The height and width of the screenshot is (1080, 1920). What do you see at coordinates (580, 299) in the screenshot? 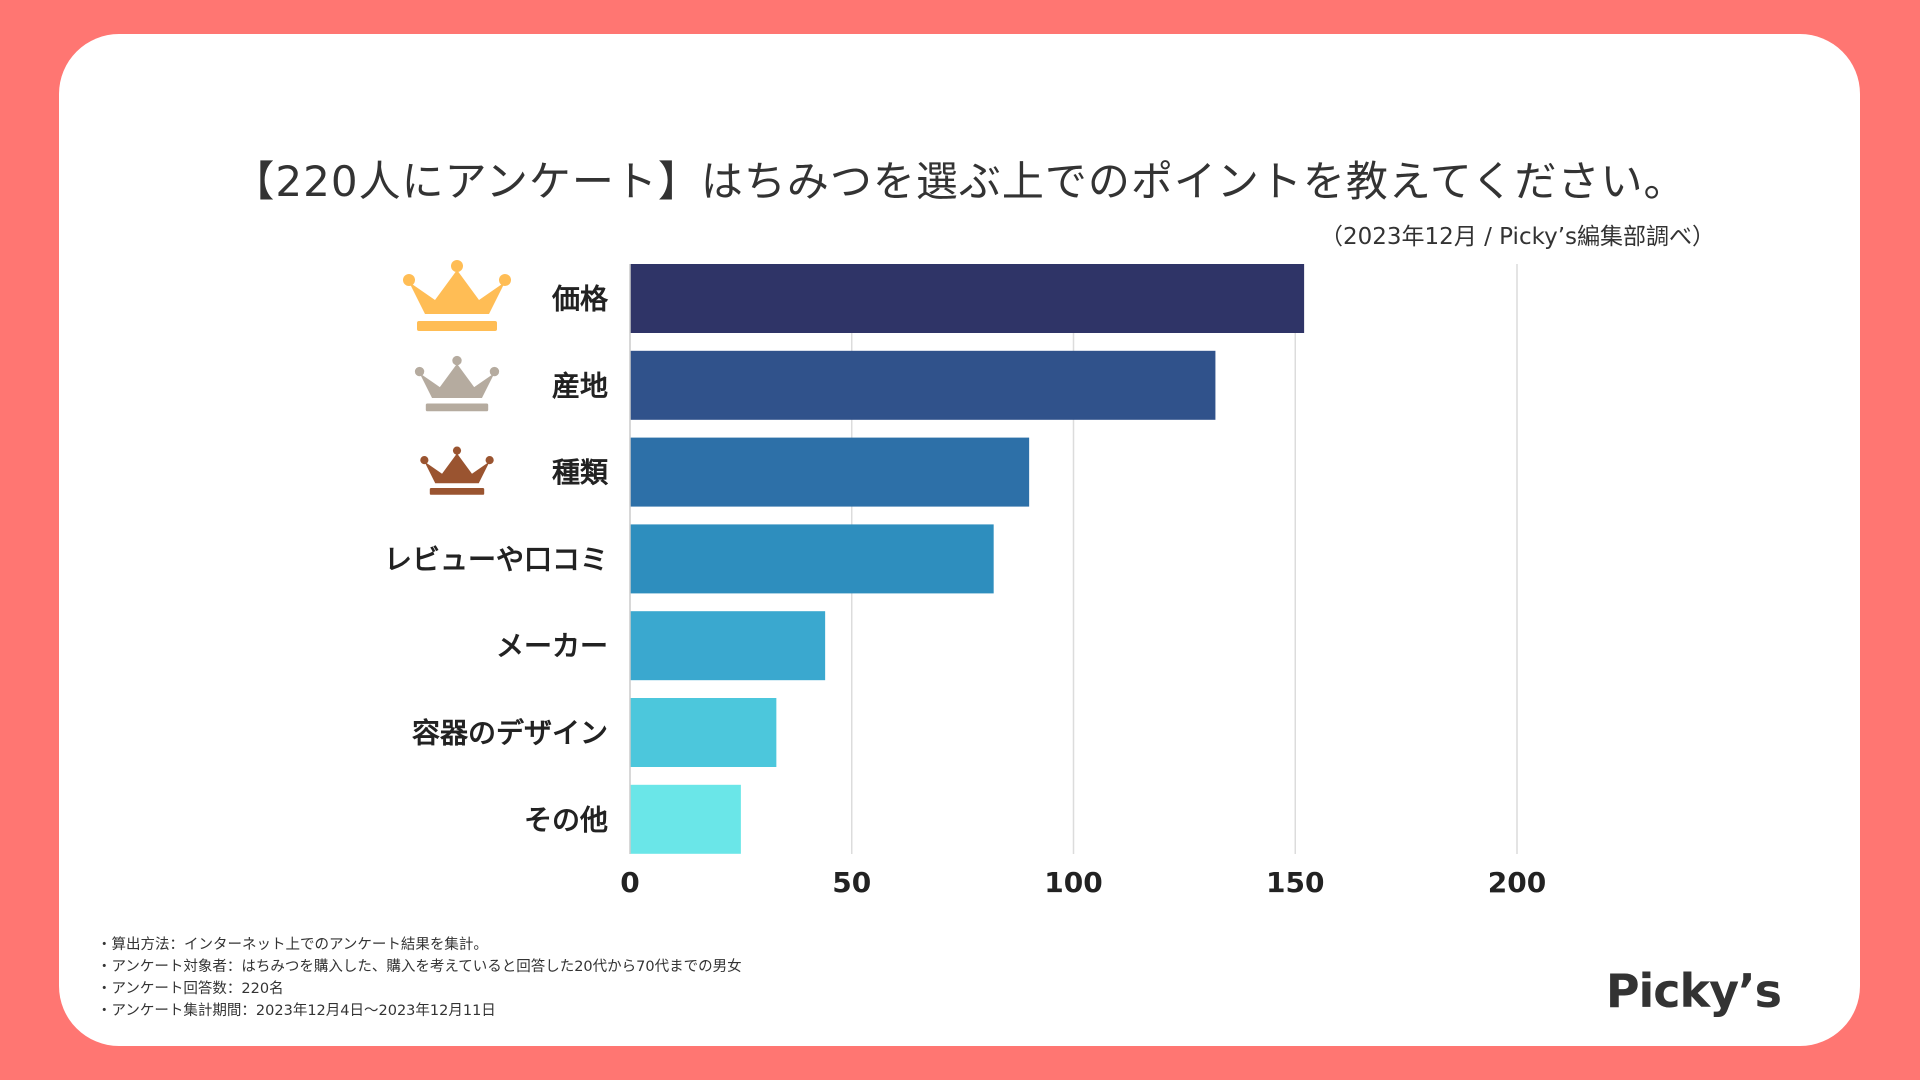
I see `category-label: 価格` at bounding box center [580, 299].